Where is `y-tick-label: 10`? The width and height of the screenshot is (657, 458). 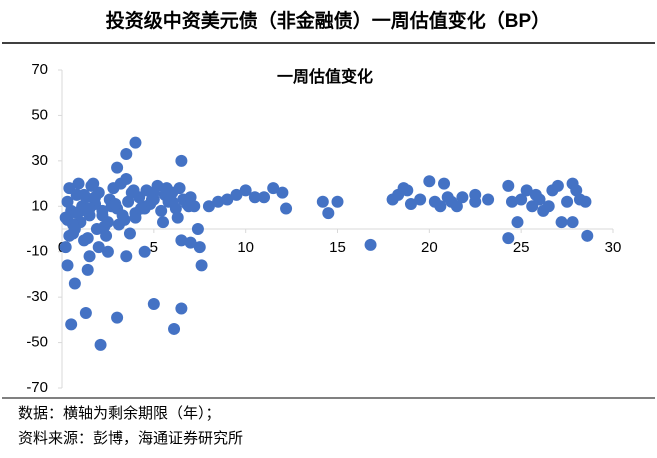 y-tick-label: 10 is located at coordinates (39, 205).